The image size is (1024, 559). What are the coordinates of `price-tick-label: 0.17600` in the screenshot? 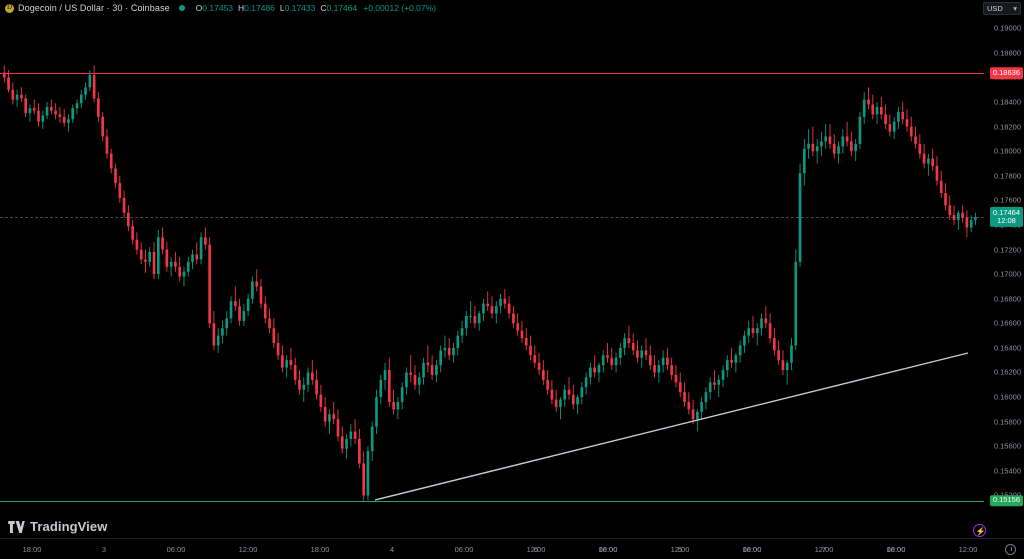 It's located at (1007, 200).